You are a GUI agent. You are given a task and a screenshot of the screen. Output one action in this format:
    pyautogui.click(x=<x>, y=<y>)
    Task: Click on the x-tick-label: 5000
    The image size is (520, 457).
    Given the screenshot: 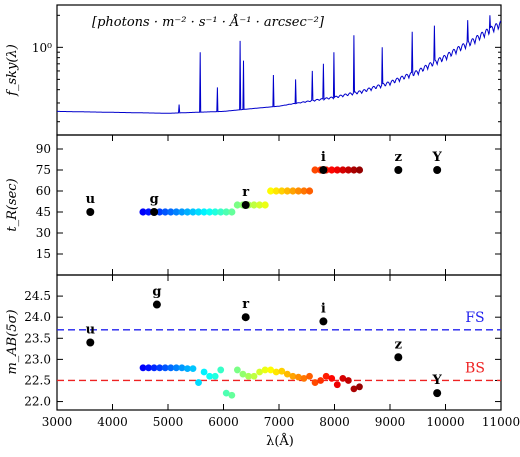 What is the action you would take?
    pyautogui.click(x=168, y=422)
    